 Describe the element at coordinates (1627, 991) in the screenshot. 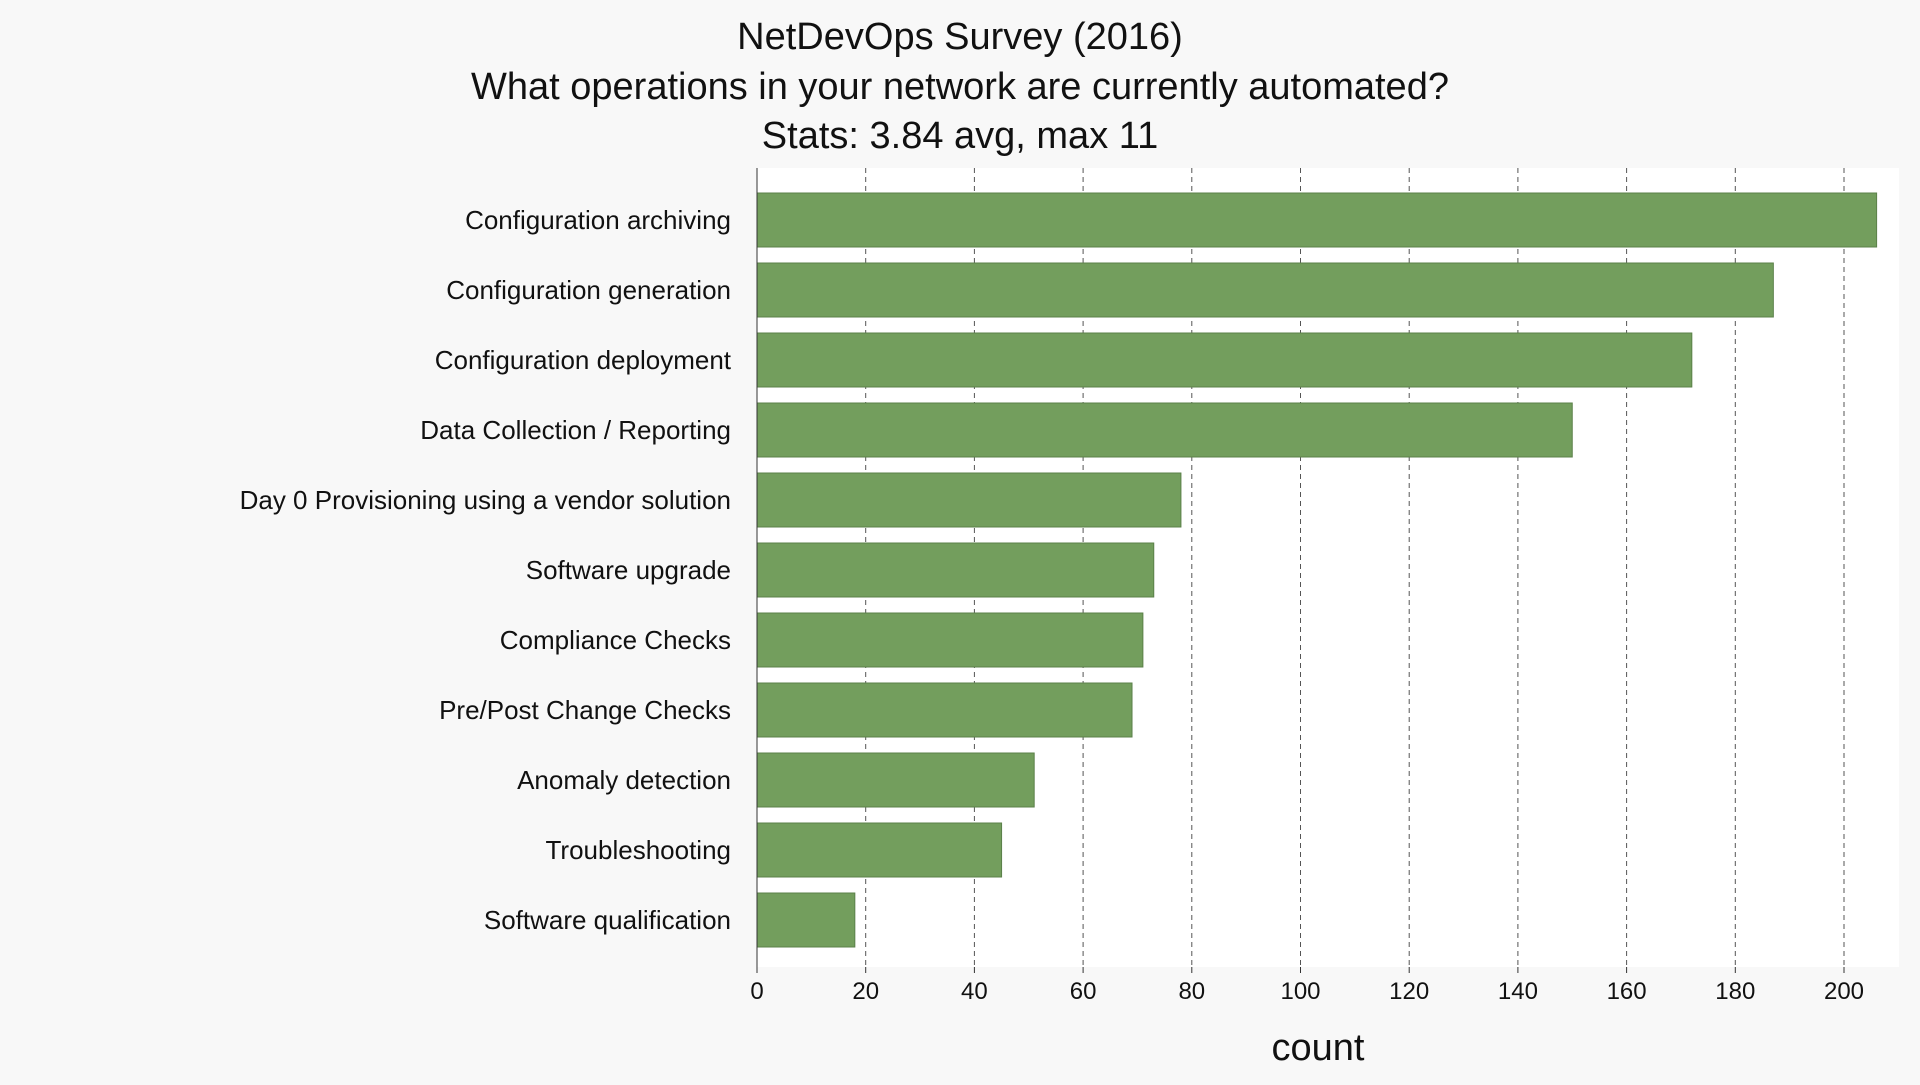

I see `x-tick-label-160: 160` at that location.